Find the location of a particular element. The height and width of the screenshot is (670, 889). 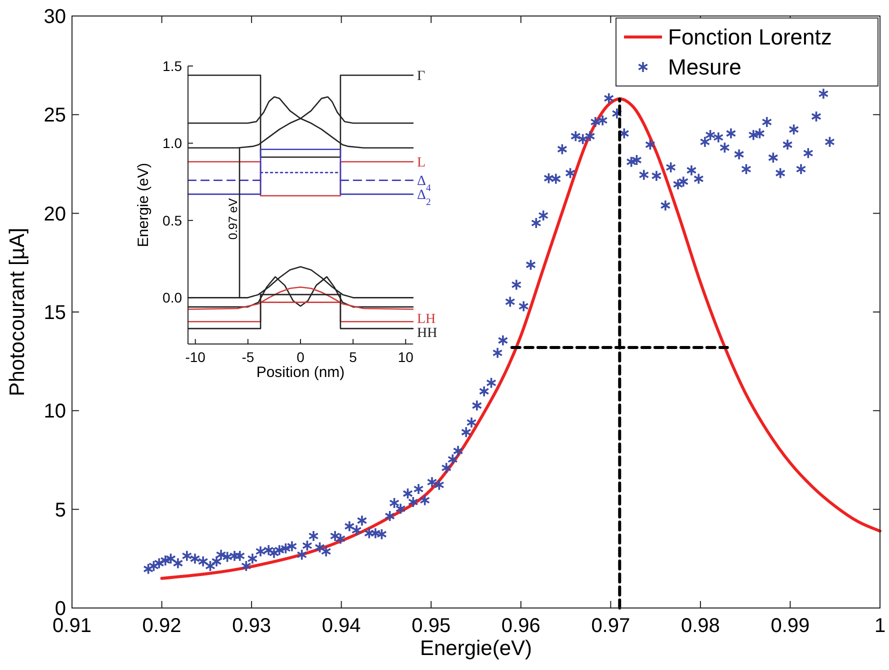

y-tick-label: 25 is located at coordinates (55, 115).